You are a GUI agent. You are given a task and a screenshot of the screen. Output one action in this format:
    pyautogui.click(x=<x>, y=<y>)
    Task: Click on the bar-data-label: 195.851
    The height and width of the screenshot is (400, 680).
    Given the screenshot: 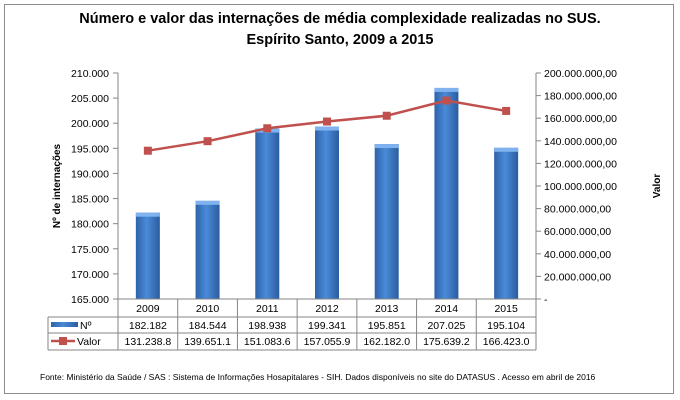 What is the action you would take?
    pyautogui.click(x=387, y=326)
    